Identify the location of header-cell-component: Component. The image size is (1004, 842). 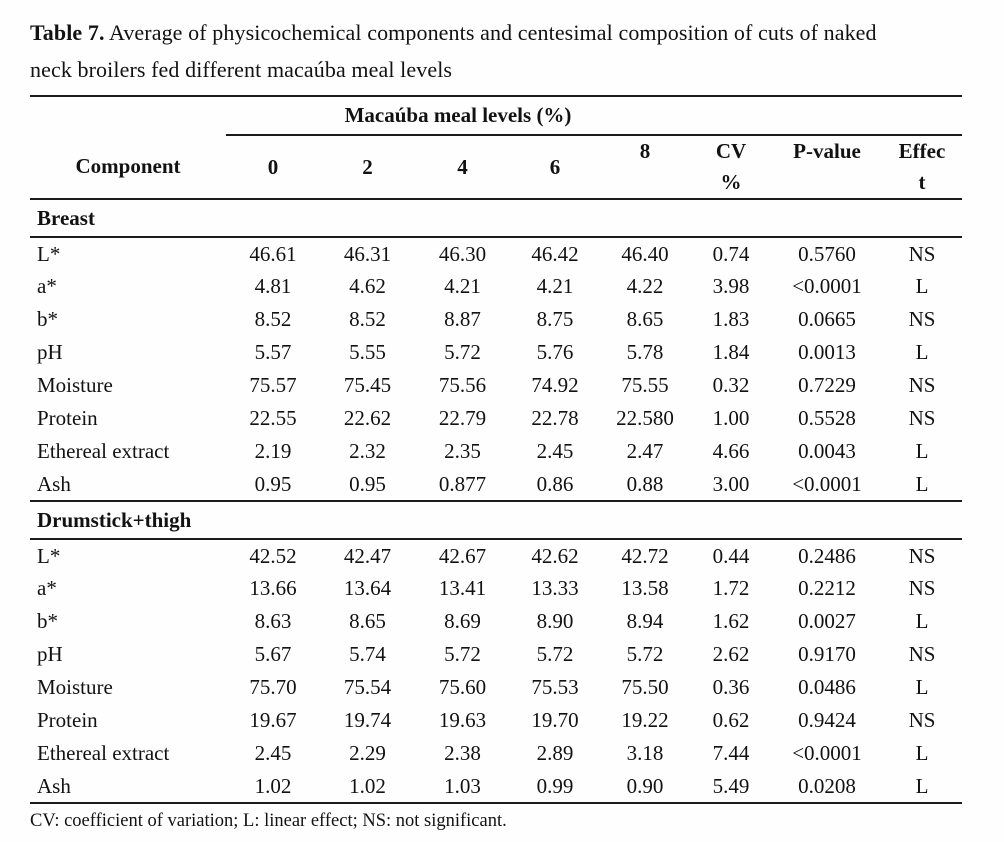
(128, 167).